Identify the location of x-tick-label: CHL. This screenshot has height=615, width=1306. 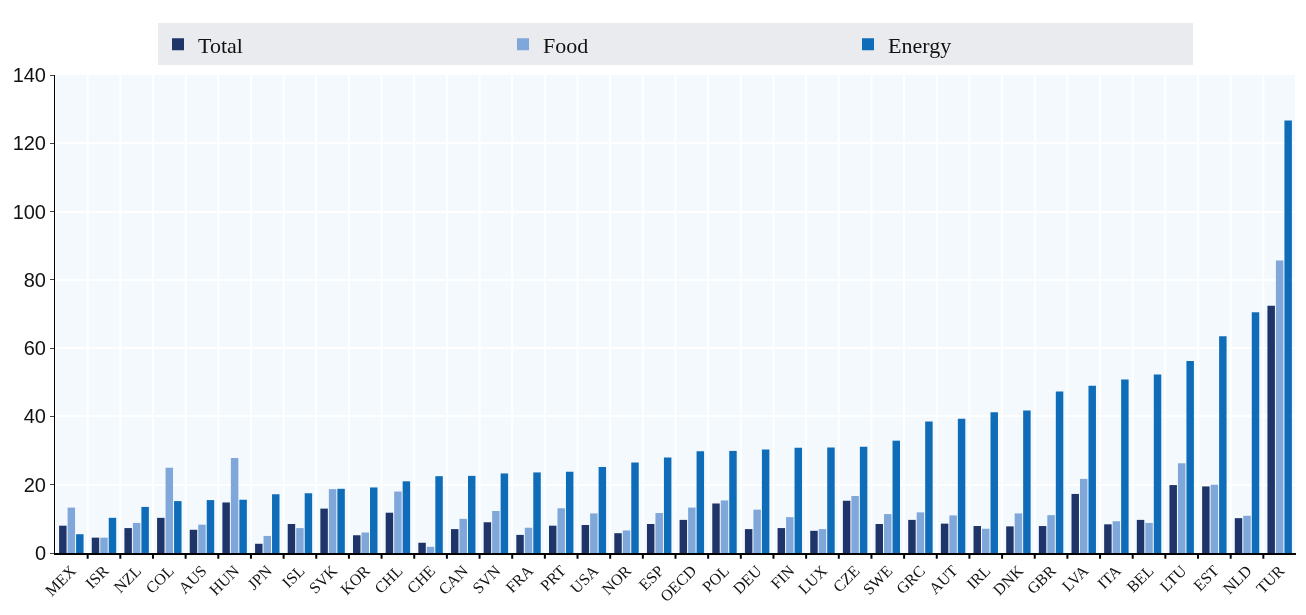
(388, 579).